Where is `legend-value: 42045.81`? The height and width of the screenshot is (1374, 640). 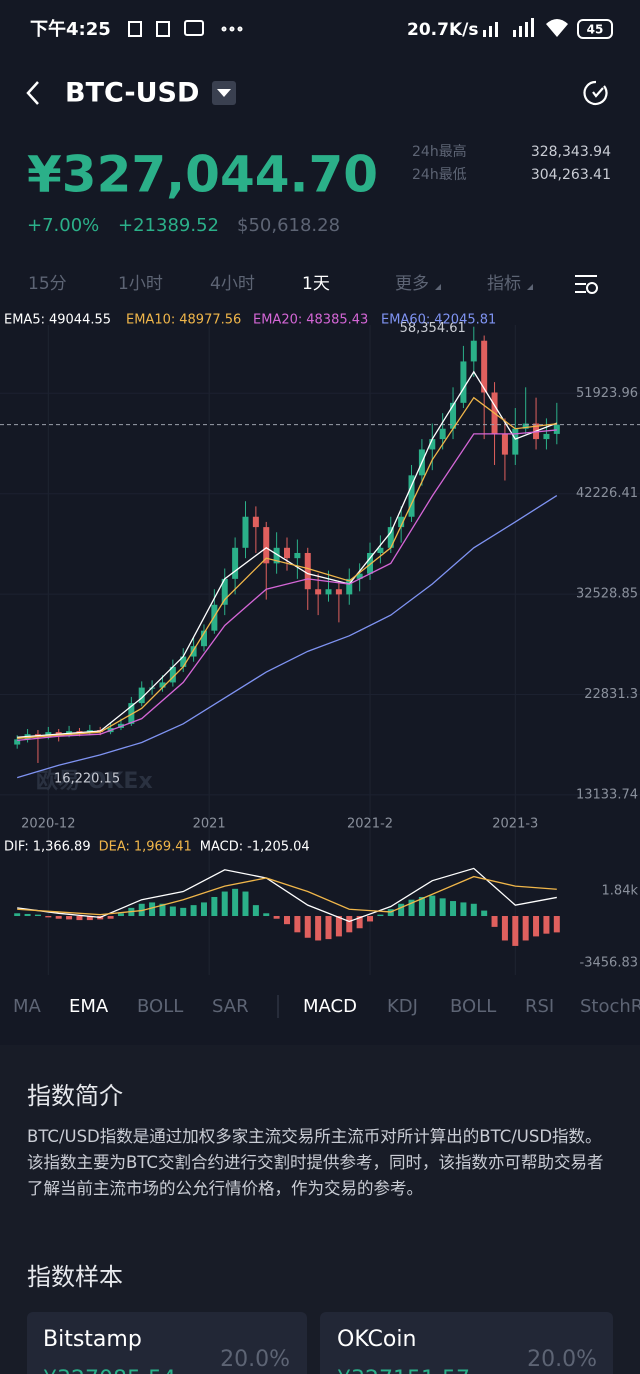
legend-value: 42045.81 is located at coordinates (465, 320).